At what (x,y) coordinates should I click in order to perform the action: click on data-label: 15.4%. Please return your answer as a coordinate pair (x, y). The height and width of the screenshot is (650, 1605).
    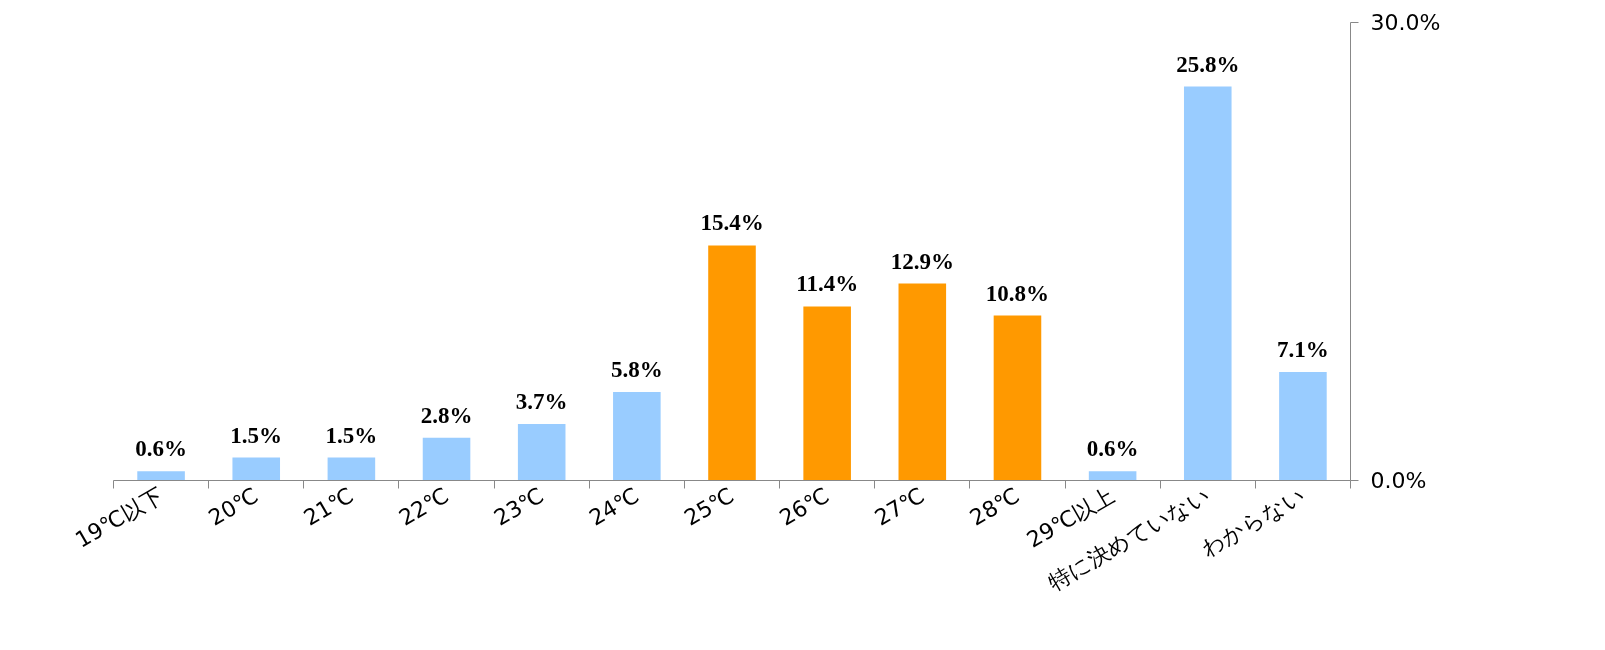
    Looking at the image, I should click on (732, 223).